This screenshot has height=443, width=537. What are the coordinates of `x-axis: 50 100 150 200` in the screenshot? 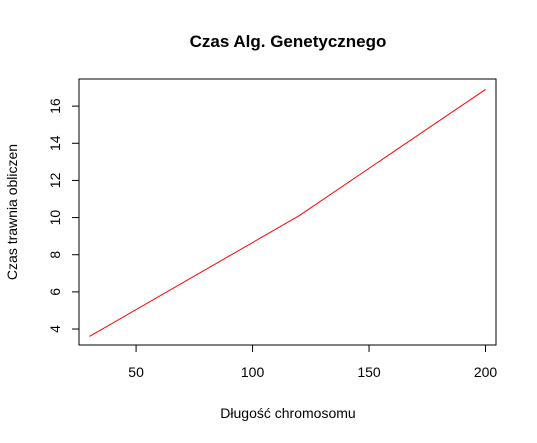 It's located at (313, 362).